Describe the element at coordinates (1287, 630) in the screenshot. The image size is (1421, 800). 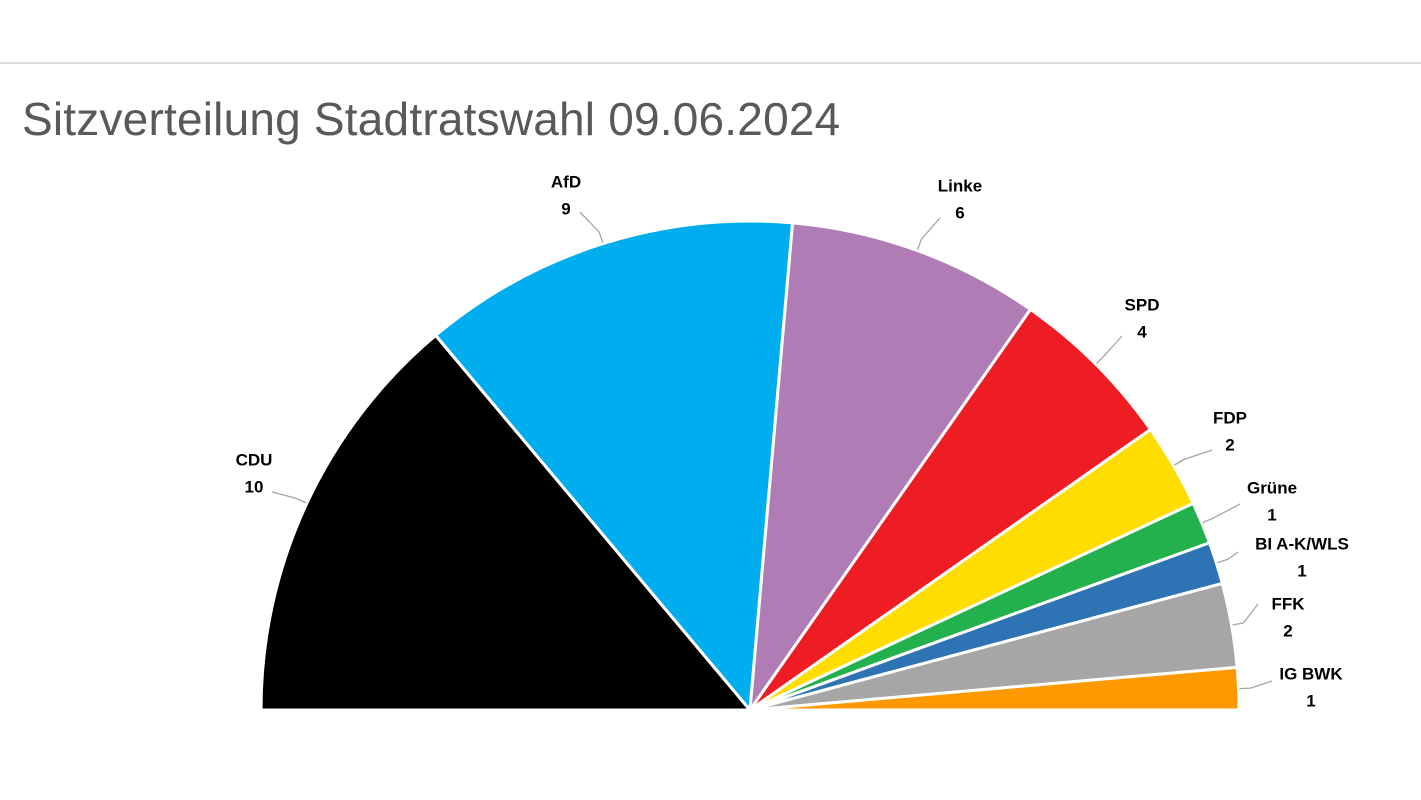
I see `label-value-ffk: 2` at that location.